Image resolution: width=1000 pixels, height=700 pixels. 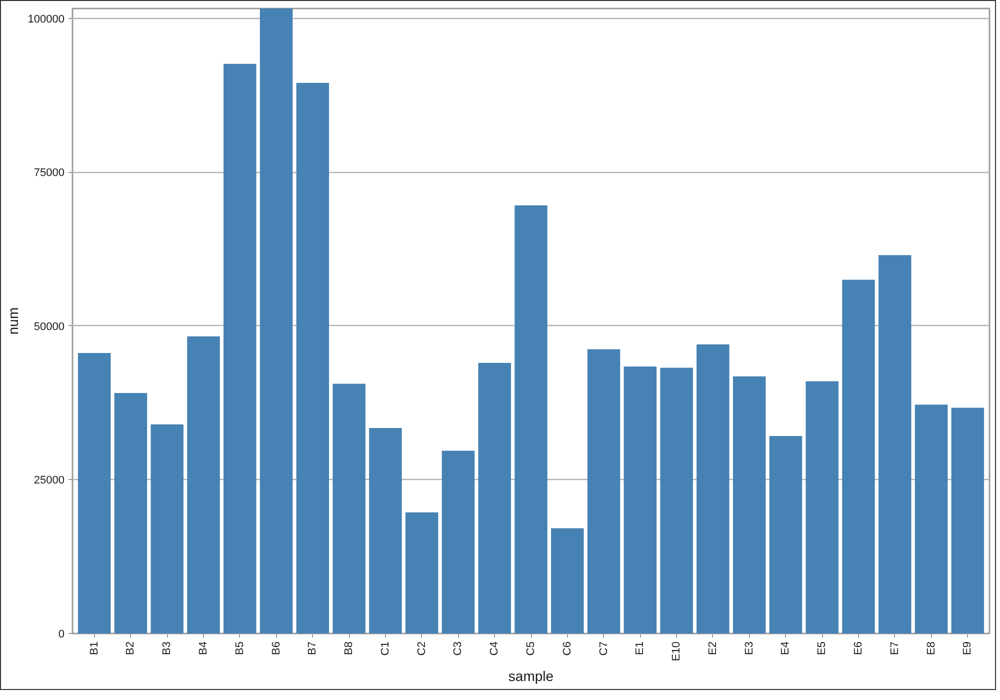 I want to click on x-tick-label: B3, so click(x=167, y=648).